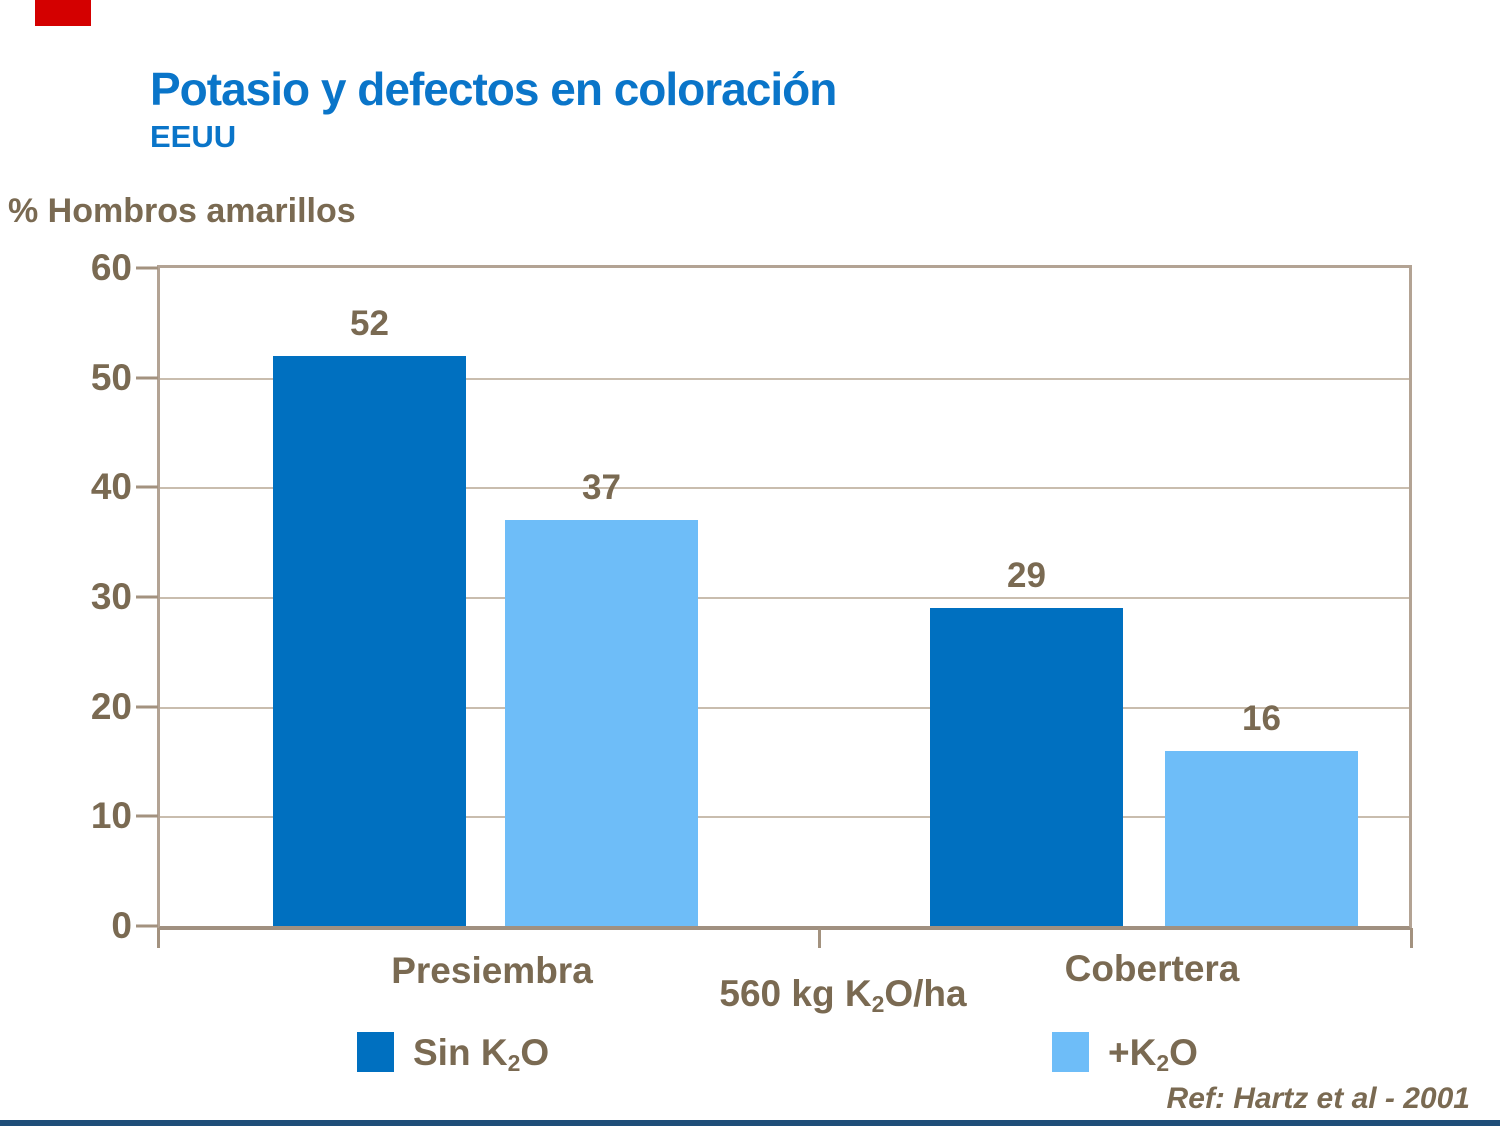 This screenshot has width=1500, height=1129. What do you see at coordinates (1026, 575) in the screenshot?
I see `bar-value-label: 29` at bounding box center [1026, 575].